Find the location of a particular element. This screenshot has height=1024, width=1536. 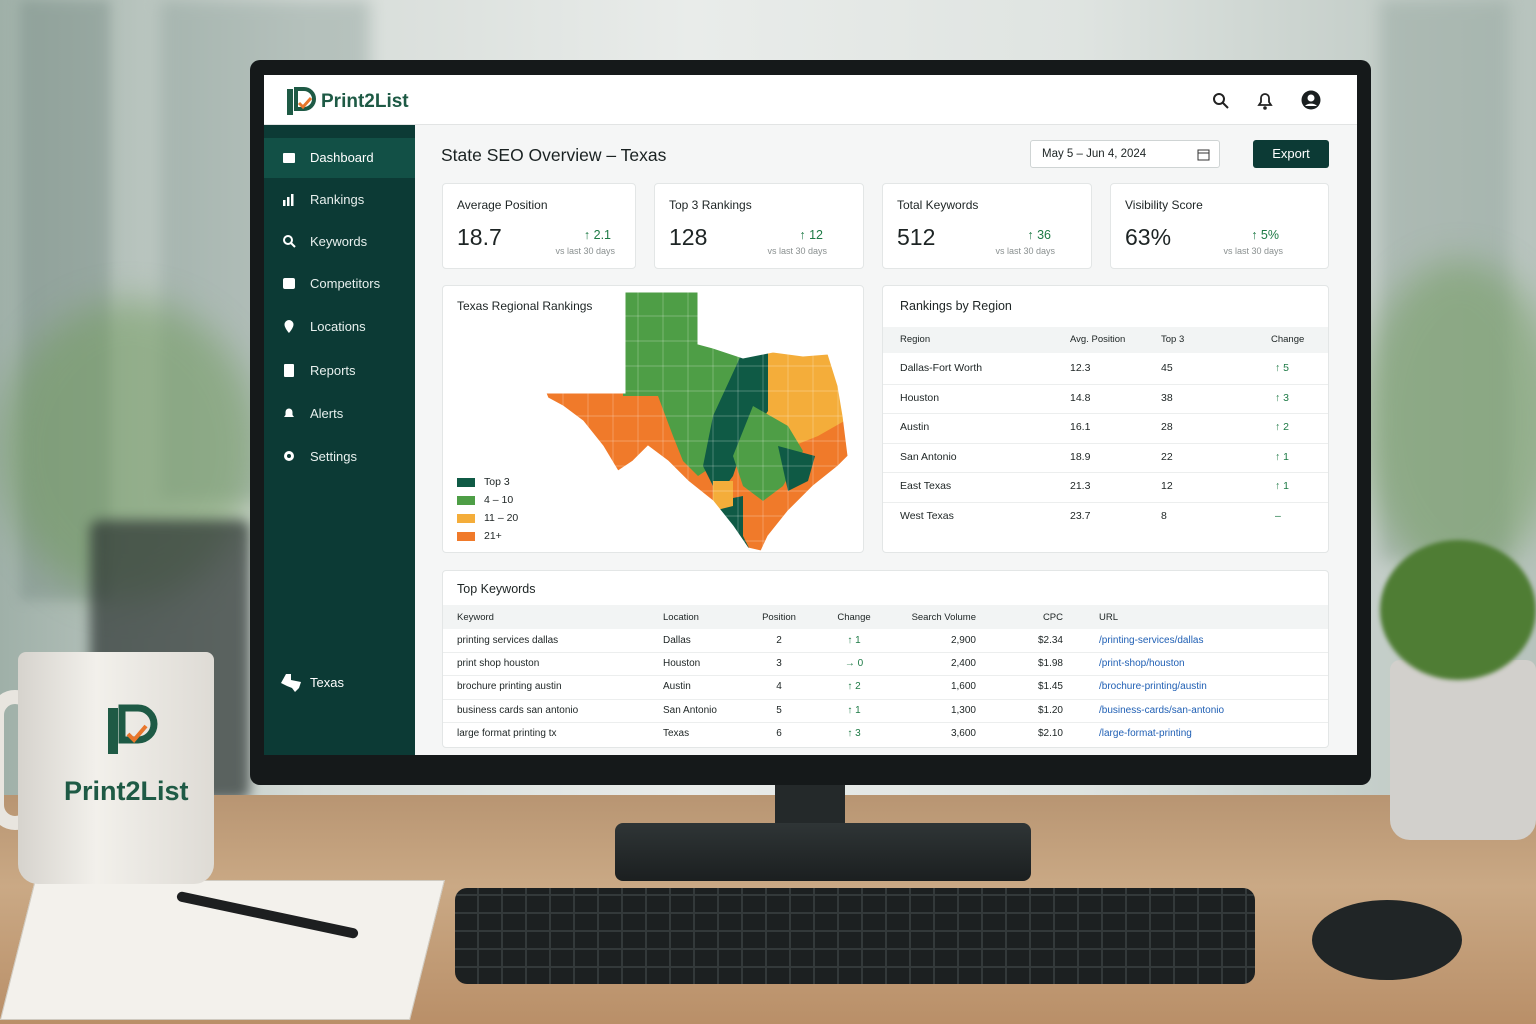

account-icon is located at coordinates (1311, 100).